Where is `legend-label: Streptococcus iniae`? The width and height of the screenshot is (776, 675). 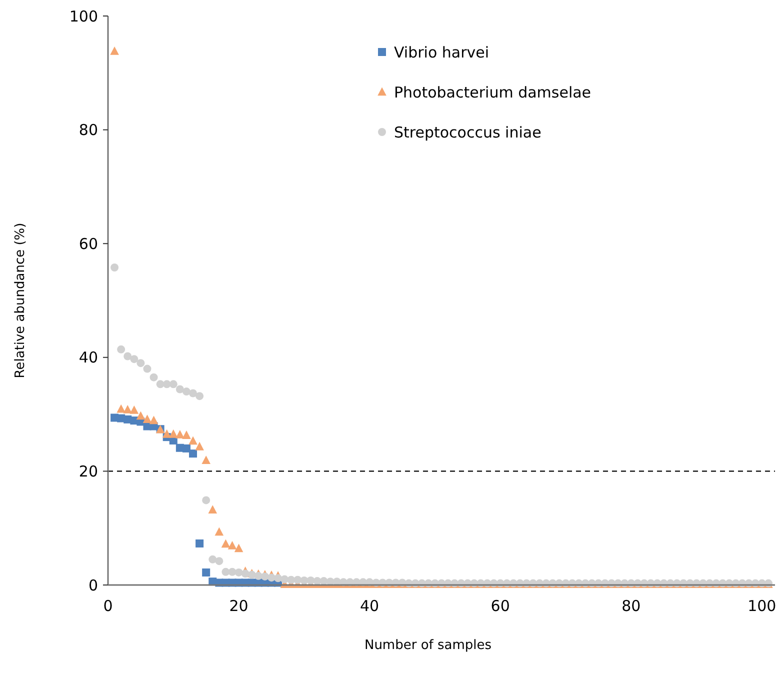 legend-label: Streptococcus iniae is located at coordinates (468, 132).